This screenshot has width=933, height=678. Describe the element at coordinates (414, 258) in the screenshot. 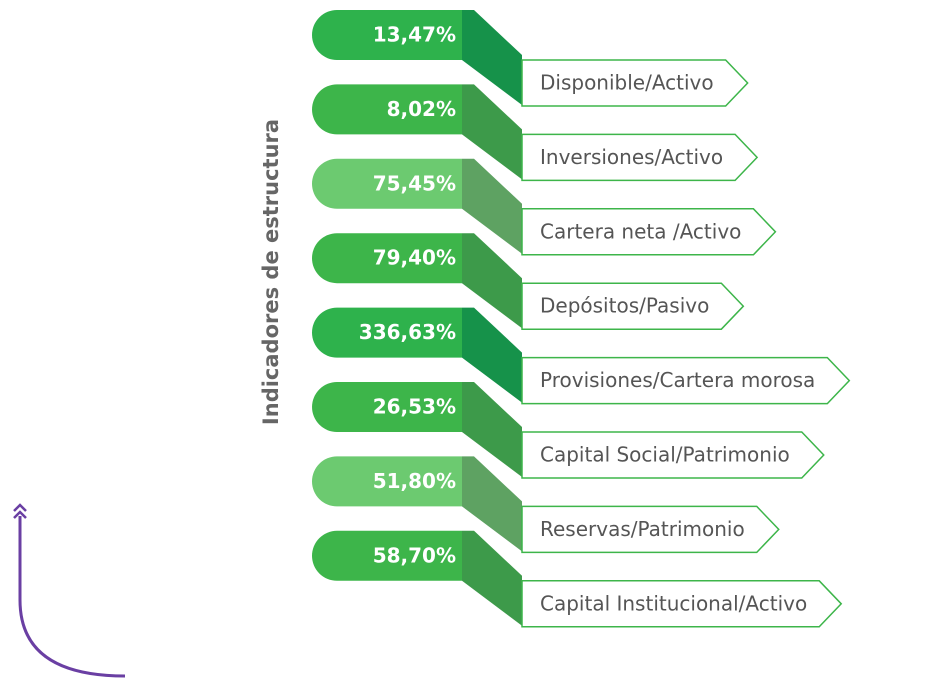

I see `value-text: 79,40%` at that location.